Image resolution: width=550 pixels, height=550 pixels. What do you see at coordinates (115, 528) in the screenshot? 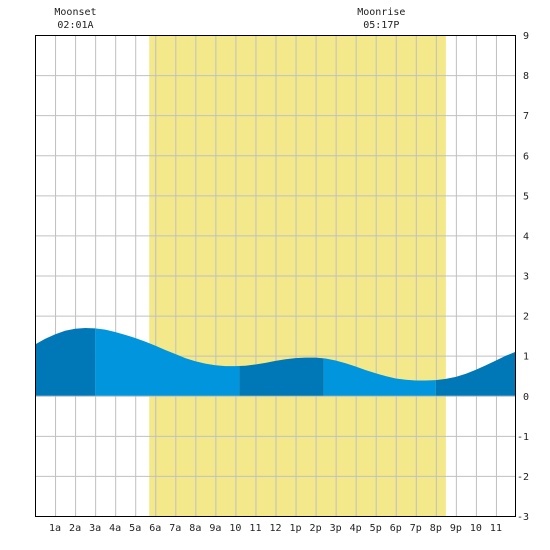
I see `x-tick-label: 4a` at bounding box center [115, 528].